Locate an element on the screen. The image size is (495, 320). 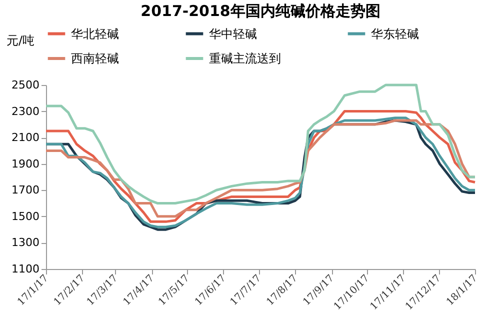
y-tick-label: 1500 is located at coordinates (26, 216).